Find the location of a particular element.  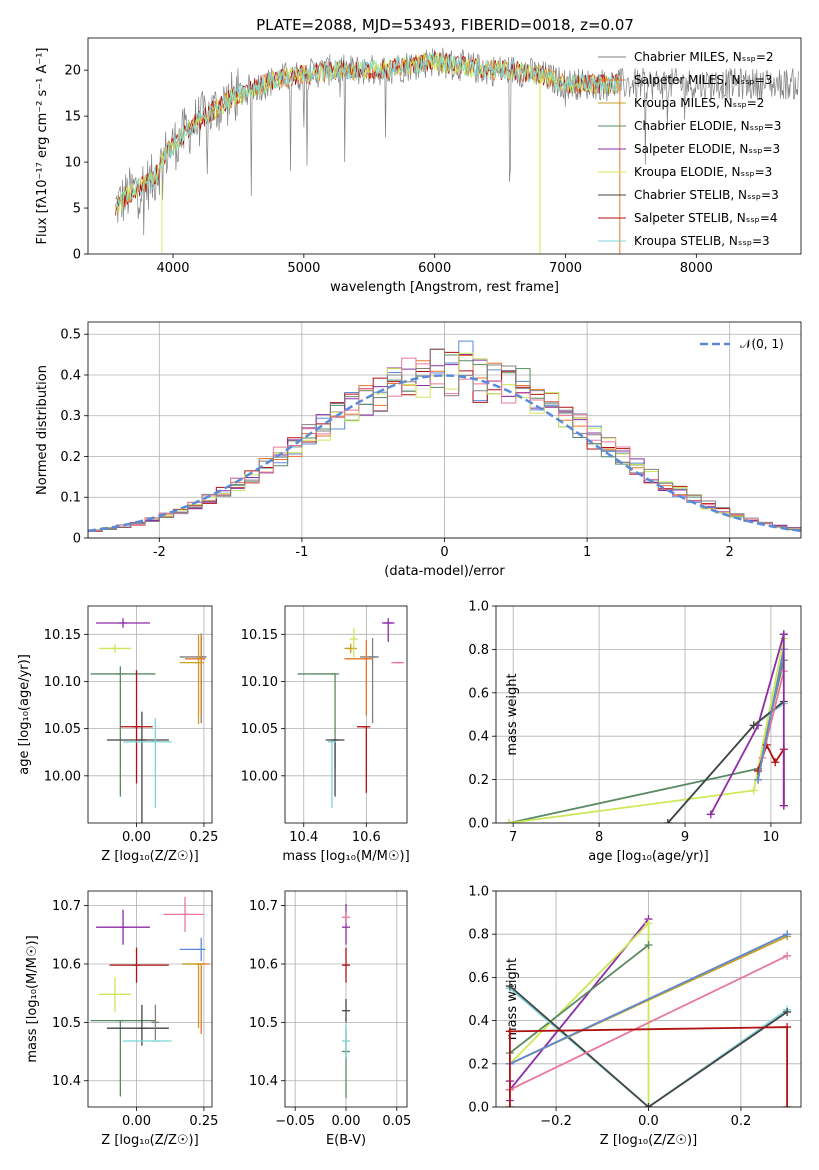

legend-label: Chabrier MILES, Nₛₛₚ=2 is located at coordinates (704, 57).